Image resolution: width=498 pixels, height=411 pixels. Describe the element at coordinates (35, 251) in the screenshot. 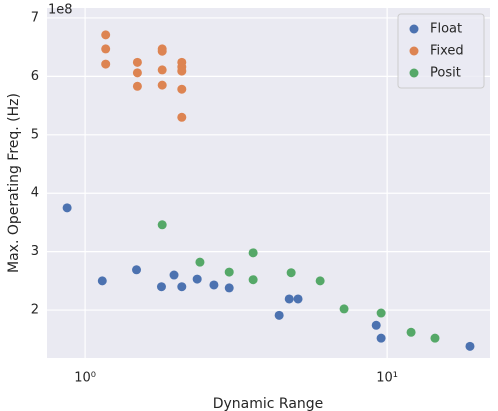

I see `y-tick-label: 3` at that location.